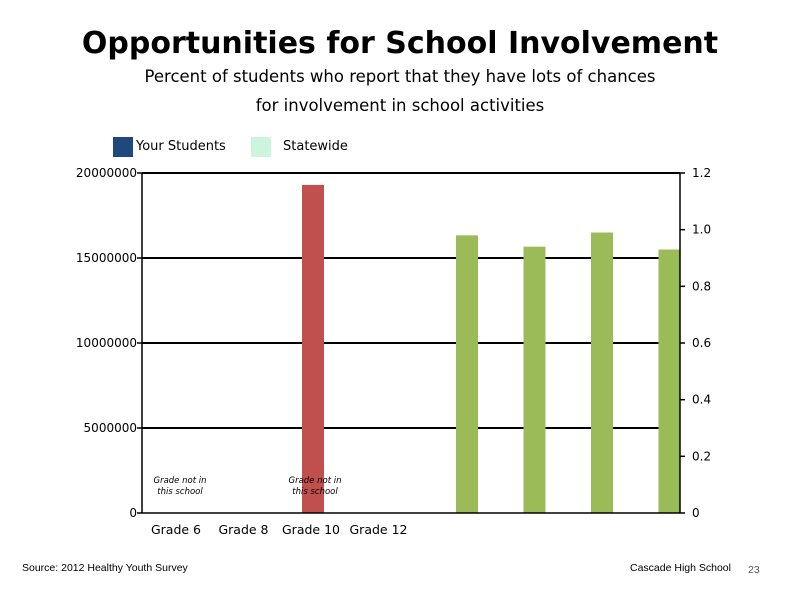  Describe the element at coordinates (701, 400) in the screenshot. I see `right-axis-tick-label: 0.4` at that location.